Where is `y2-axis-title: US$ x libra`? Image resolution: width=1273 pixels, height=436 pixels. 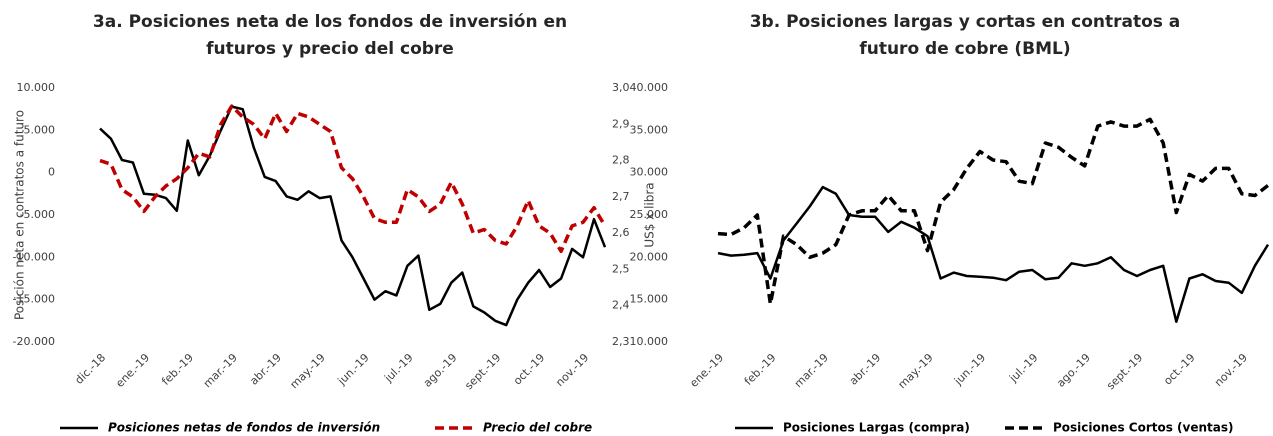 y2-axis-title: US$ x libra is located at coordinates (650, 214).